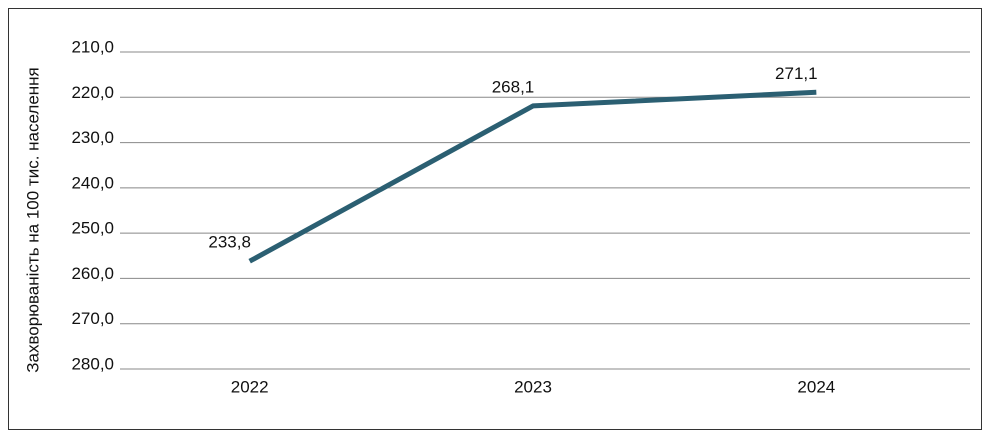 The width and height of the screenshot is (990, 440). I want to click on data-label: 268,1, so click(513, 86).